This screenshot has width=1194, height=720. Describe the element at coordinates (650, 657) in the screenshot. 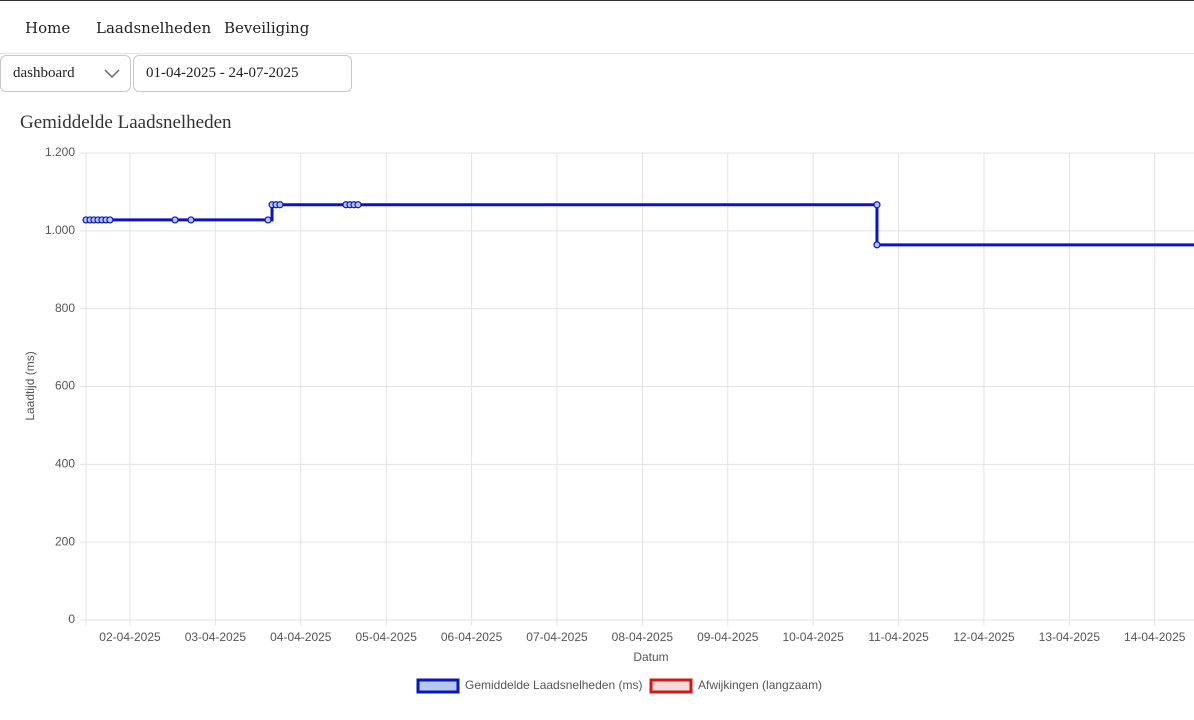

I see `x-axis-label: Datum` at that location.